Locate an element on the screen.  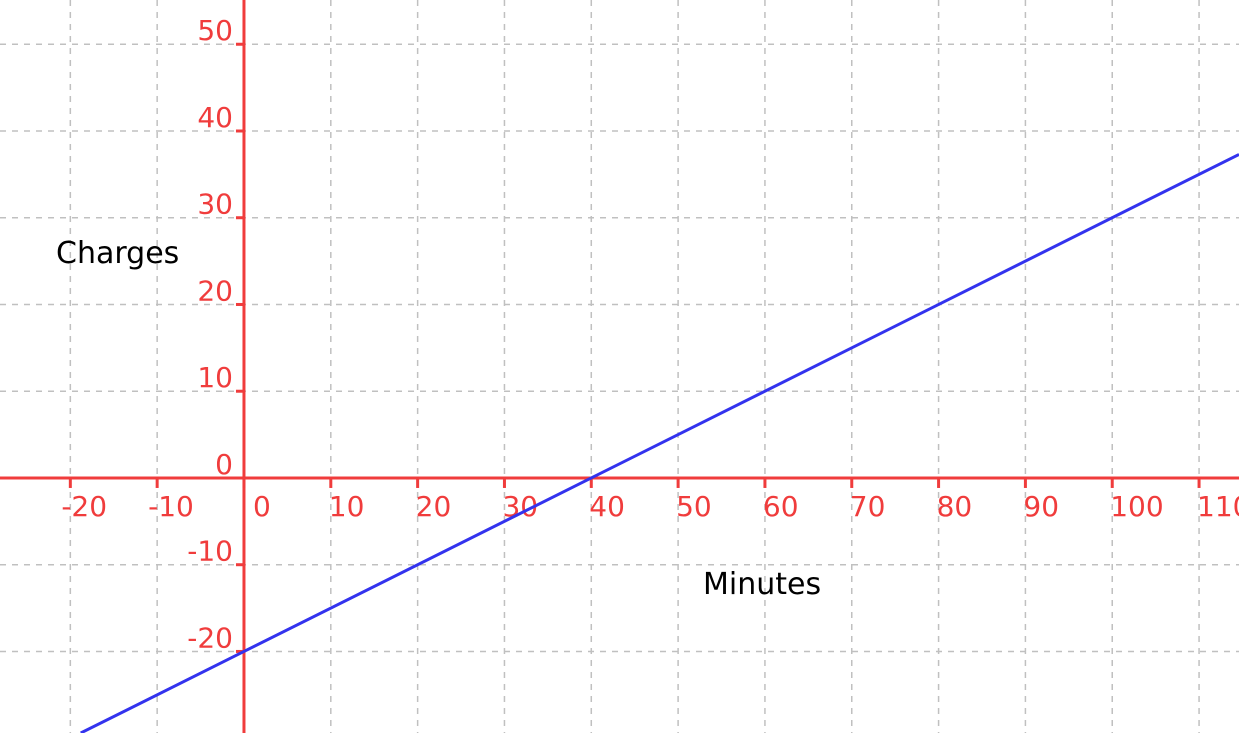
x-tick-label: 40 is located at coordinates (607, 506).